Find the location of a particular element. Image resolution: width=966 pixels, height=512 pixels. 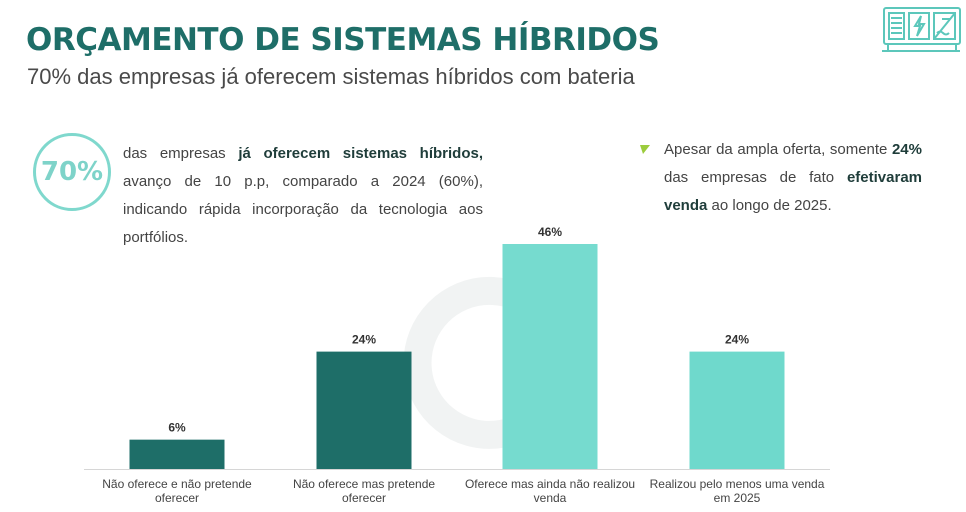

hybrid-system-icon is located at coordinates (921, 29).